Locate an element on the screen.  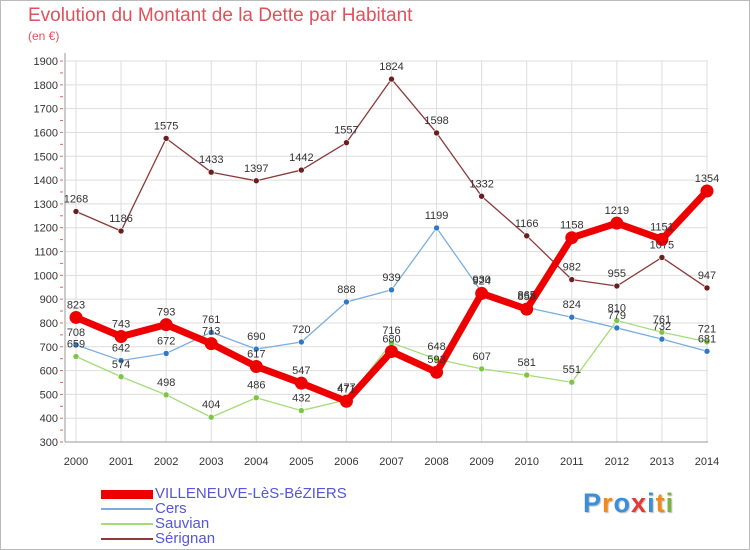
data-label: 680 is located at coordinates (391, 340).